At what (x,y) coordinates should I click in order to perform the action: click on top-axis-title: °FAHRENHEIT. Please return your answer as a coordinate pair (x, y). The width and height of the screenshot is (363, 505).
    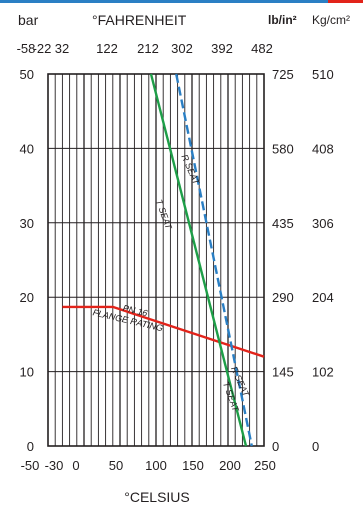
    Looking at the image, I should click on (139, 20).